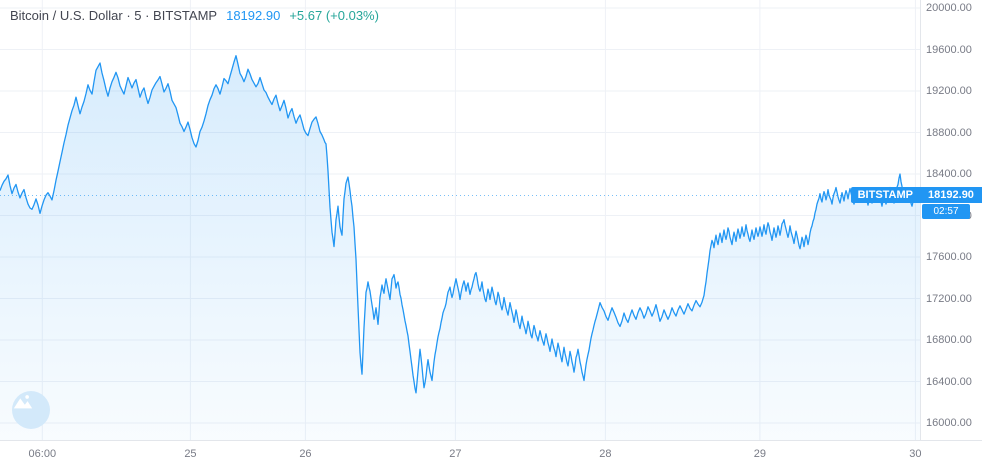 Image resolution: width=982 pixels, height=468 pixels. I want to click on series-price-flag: BITSTAMP, so click(885, 195).